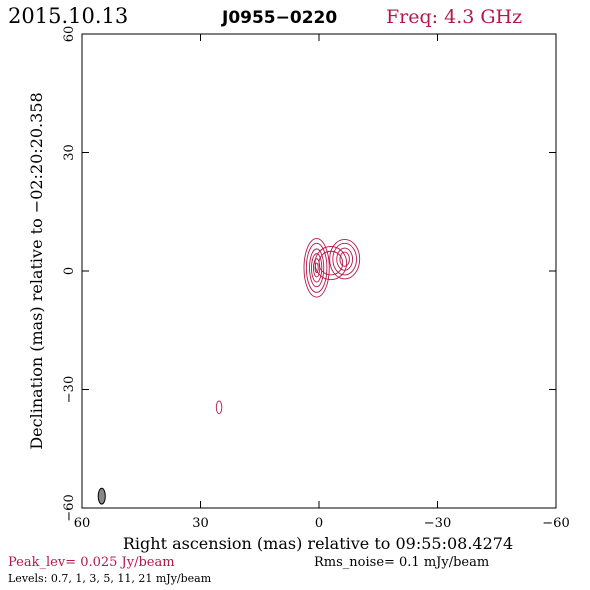  What do you see at coordinates (279, 18) in the screenshot?
I see `source-name: J0955−0220` at bounding box center [279, 18].